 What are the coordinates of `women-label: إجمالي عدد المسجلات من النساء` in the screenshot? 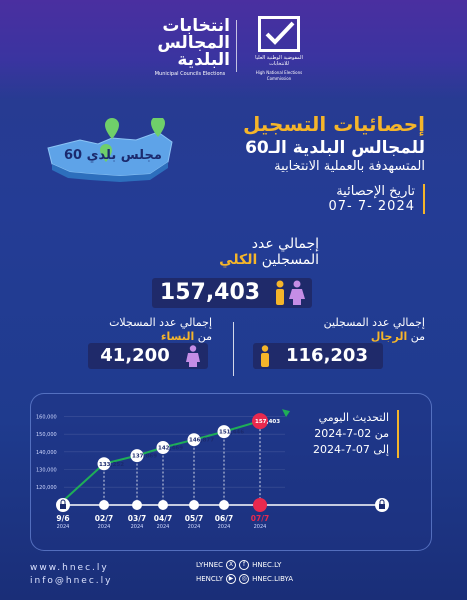 It's located at (147, 330).